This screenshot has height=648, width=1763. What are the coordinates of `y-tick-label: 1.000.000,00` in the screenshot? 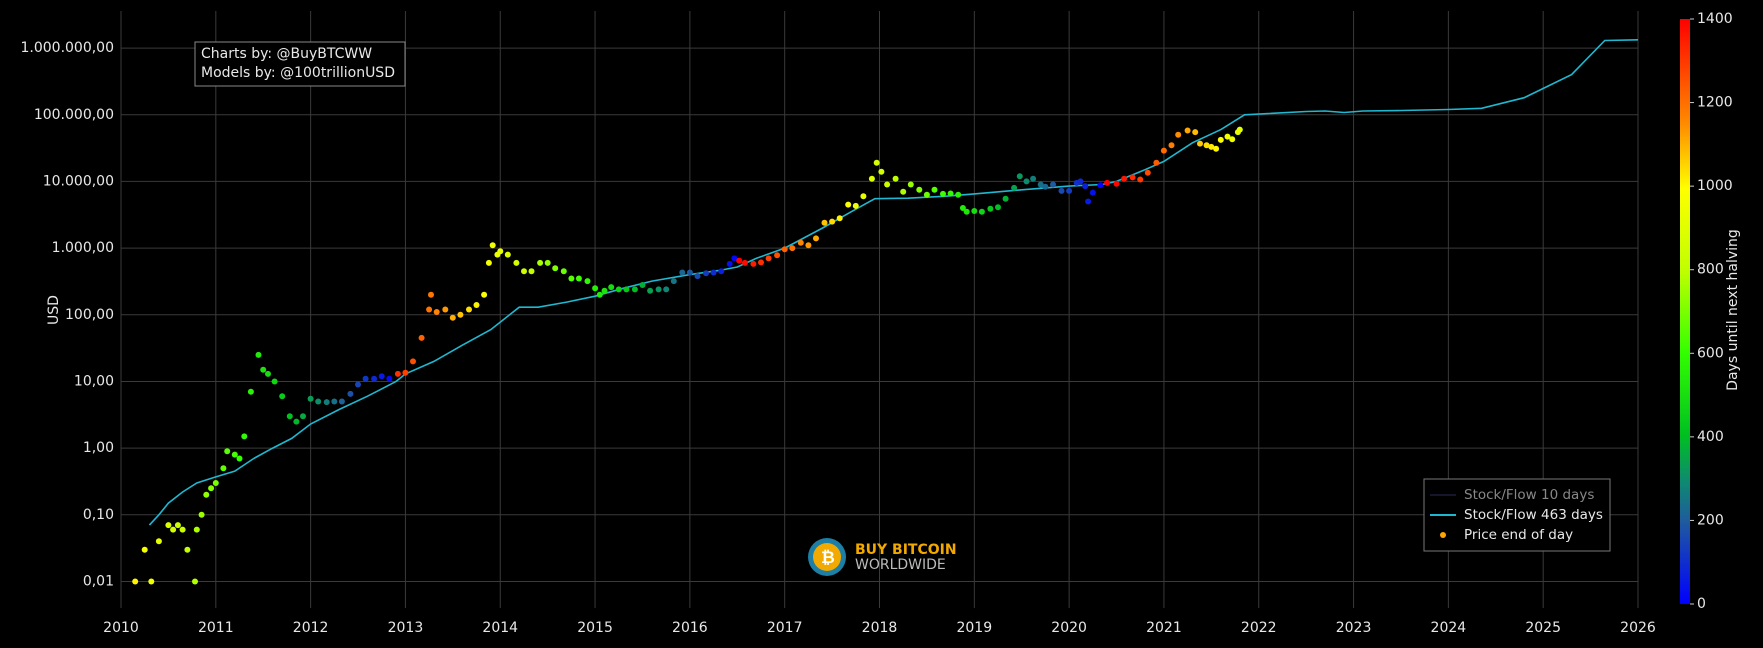 It's located at (67, 48).